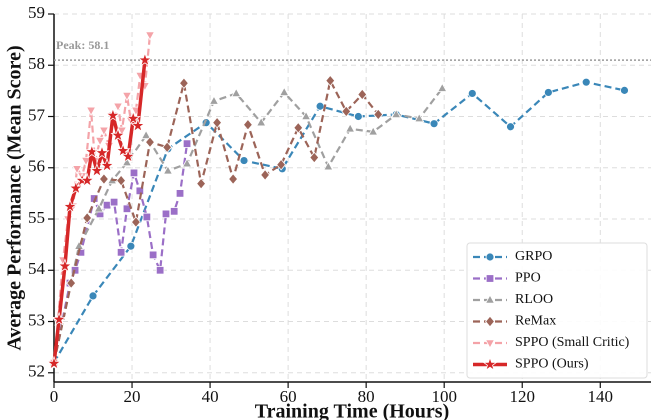  I want to click on y-tick-label: 55, so click(36, 217).